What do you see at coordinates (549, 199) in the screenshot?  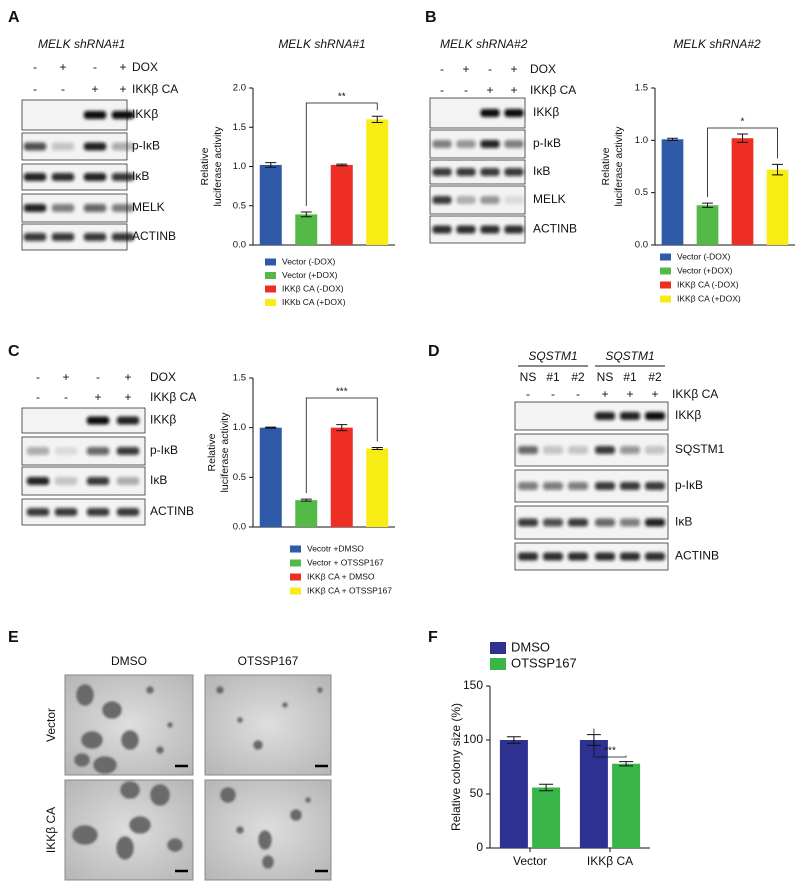 I see `blot-label: MELK` at bounding box center [549, 199].